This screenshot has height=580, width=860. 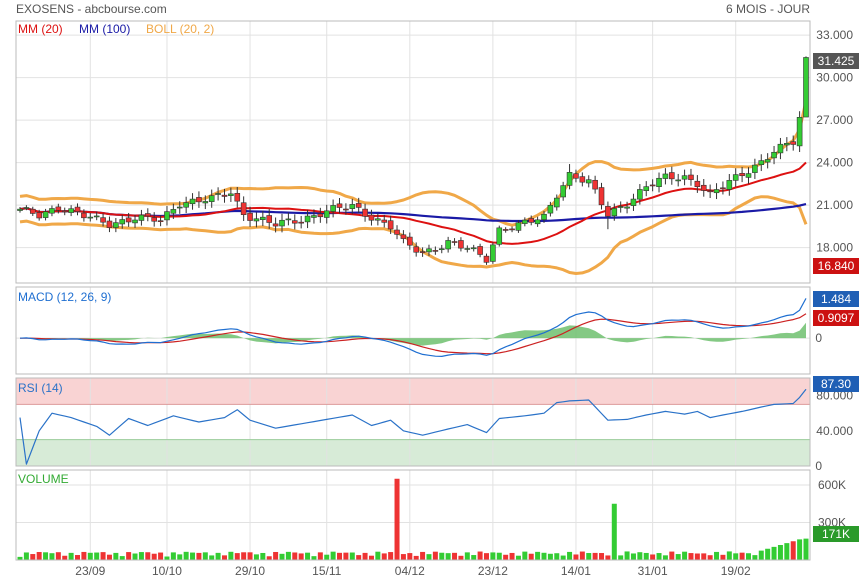 I want to click on price-tick-label: 27.000, so click(x=834, y=120).